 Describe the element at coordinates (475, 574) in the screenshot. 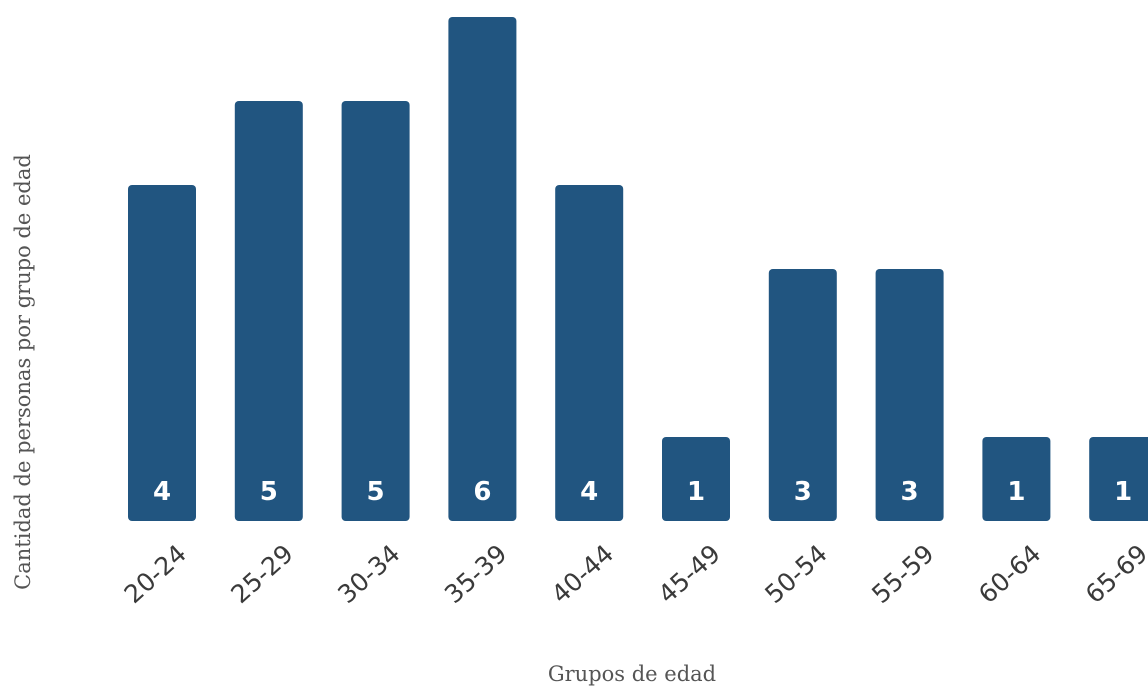

I see `x-tick-label: 35-39` at that location.